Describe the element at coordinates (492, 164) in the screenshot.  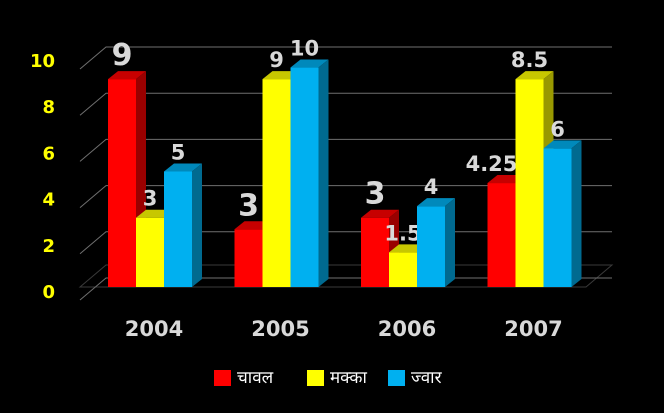
I see `data-label: 4.25` at that location.